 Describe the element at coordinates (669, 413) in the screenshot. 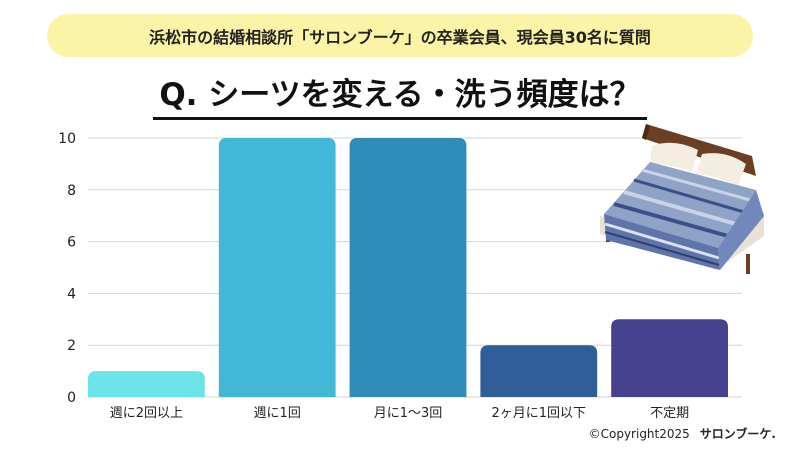

I see `x-tick-label: 不定期` at that location.